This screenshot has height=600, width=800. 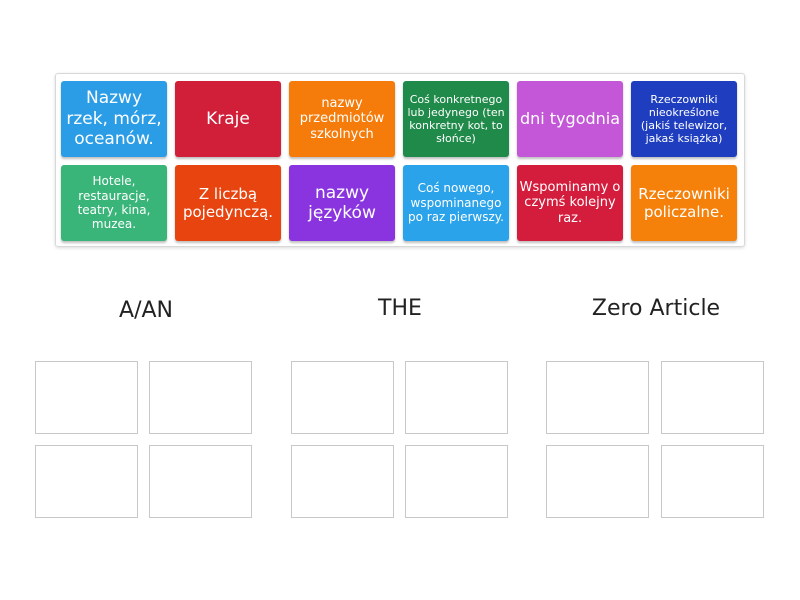 I want to click on draggable-card: Rzeczowniki policzalne., so click(x=684, y=203).